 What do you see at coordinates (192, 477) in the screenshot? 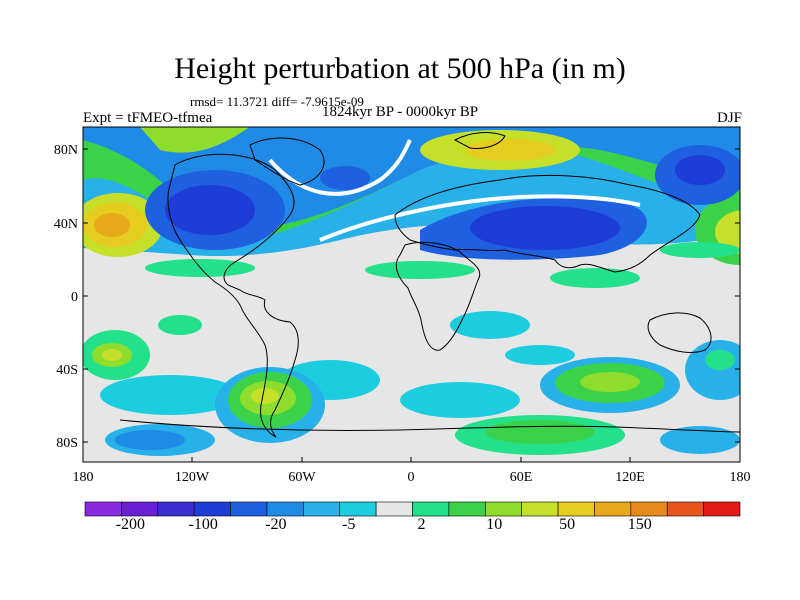
I see `lon-tick-label: 120W` at bounding box center [192, 477].